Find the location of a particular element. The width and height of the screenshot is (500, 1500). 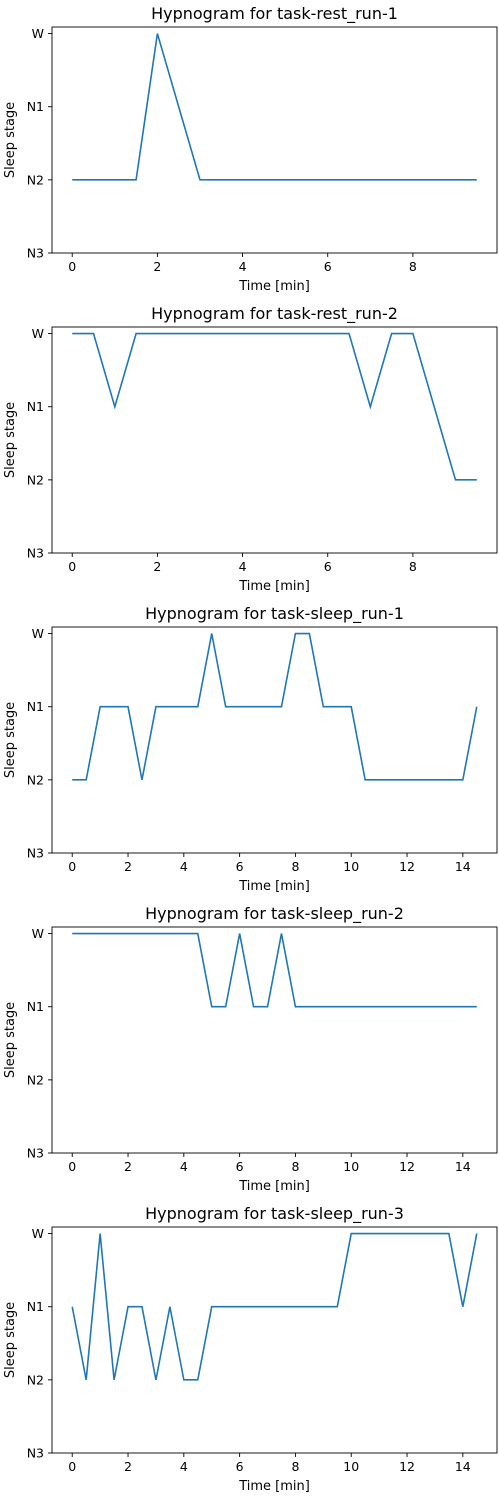

chart-title: Hypnogram for task-rest_run-2 is located at coordinates (274, 314).